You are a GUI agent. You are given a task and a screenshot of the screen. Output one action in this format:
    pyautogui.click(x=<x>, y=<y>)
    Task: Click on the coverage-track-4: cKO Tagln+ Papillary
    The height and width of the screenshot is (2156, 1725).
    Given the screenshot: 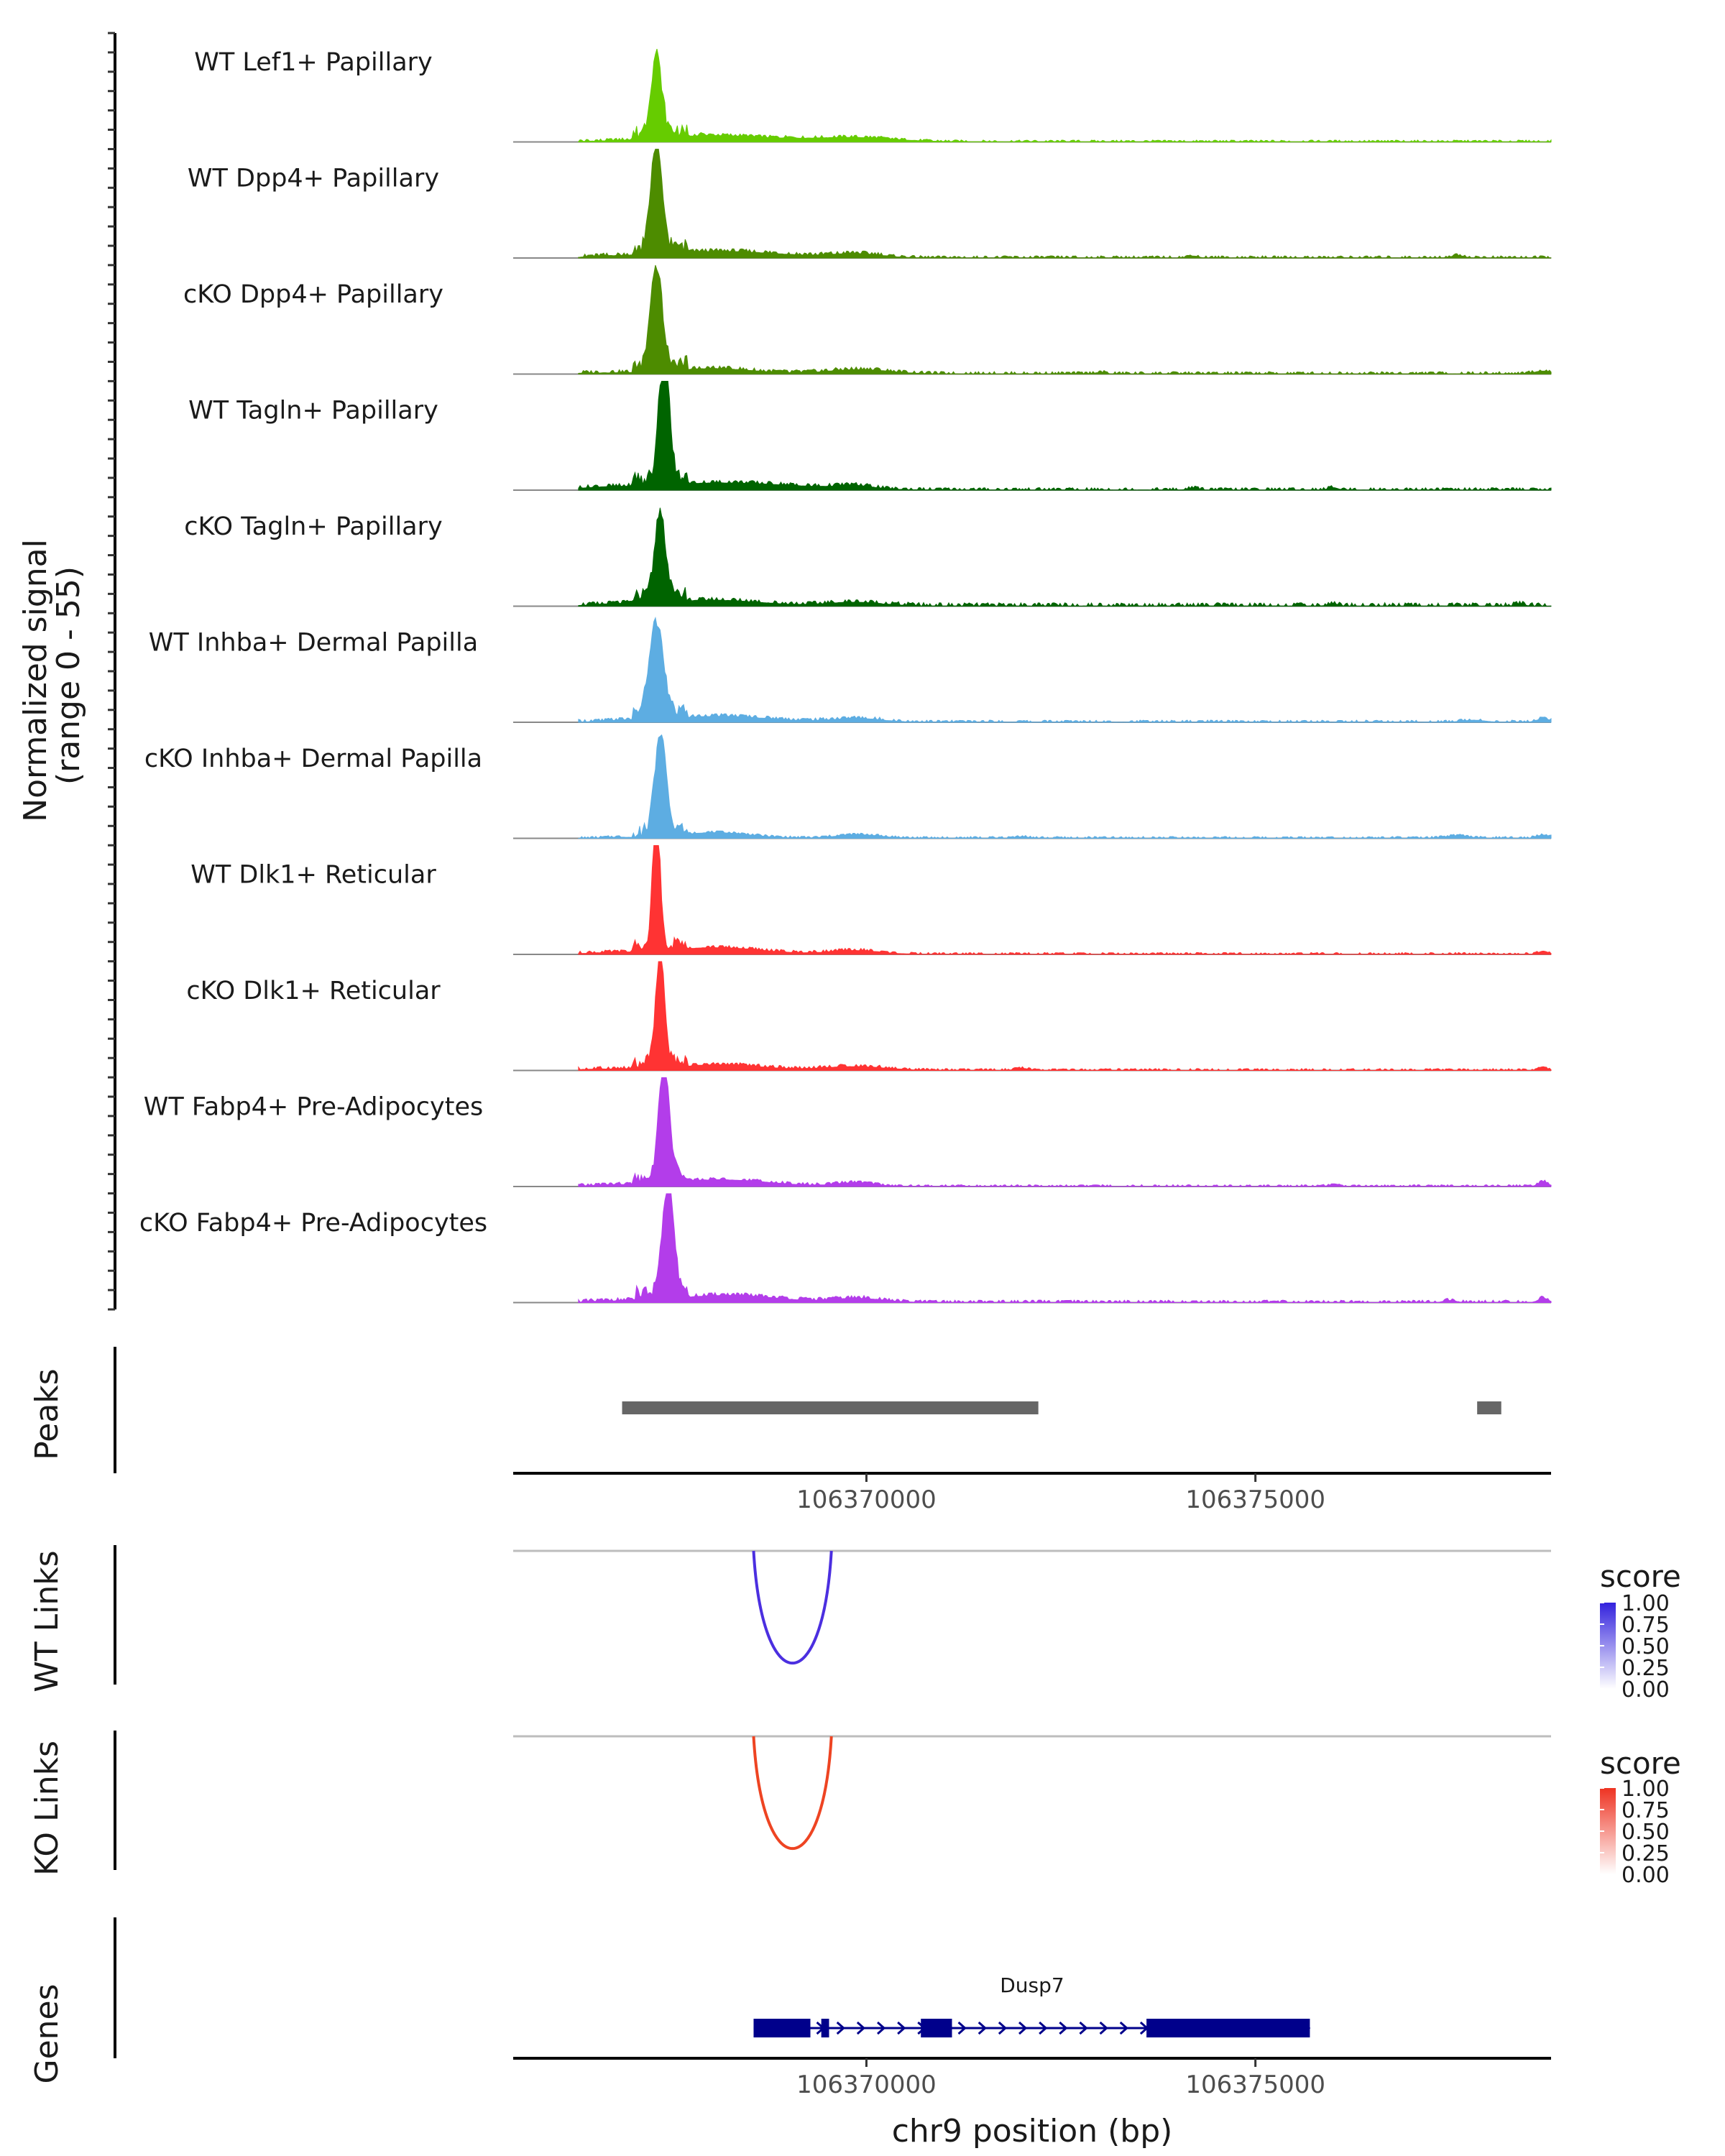 What is the action you would take?
    pyautogui.click(x=868, y=557)
    